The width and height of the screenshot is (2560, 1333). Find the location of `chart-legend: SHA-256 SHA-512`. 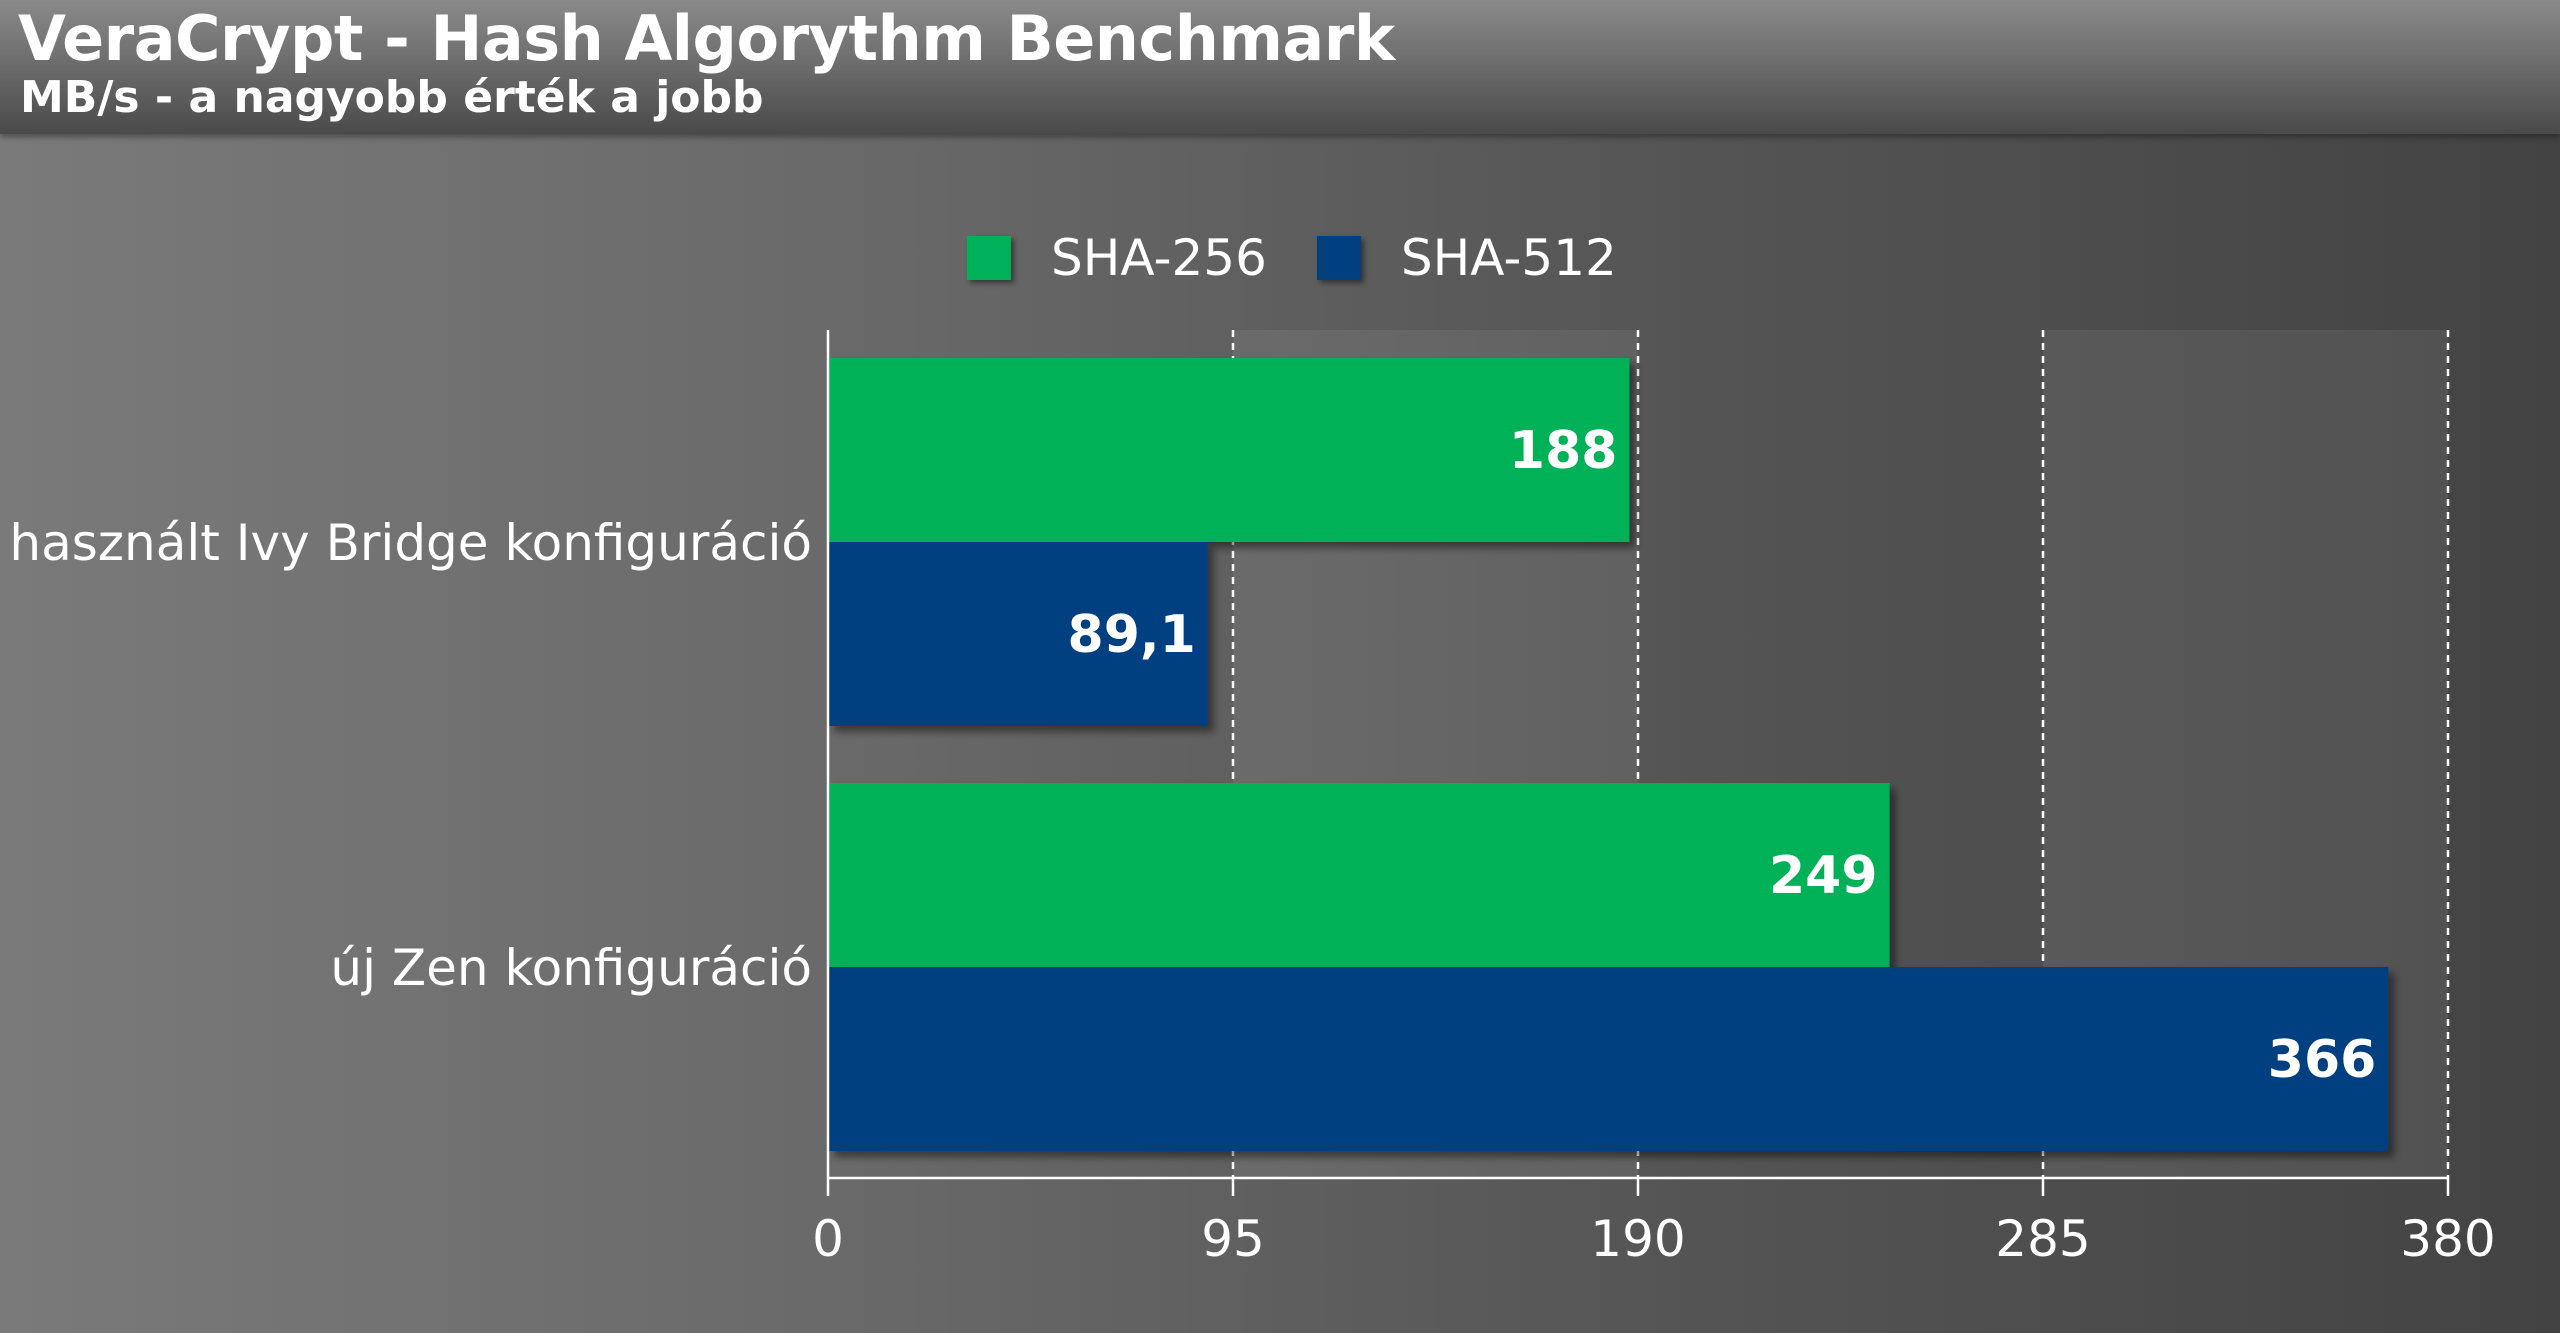

chart-legend: SHA-256 SHA-512 is located at coordinates (1317, 258).